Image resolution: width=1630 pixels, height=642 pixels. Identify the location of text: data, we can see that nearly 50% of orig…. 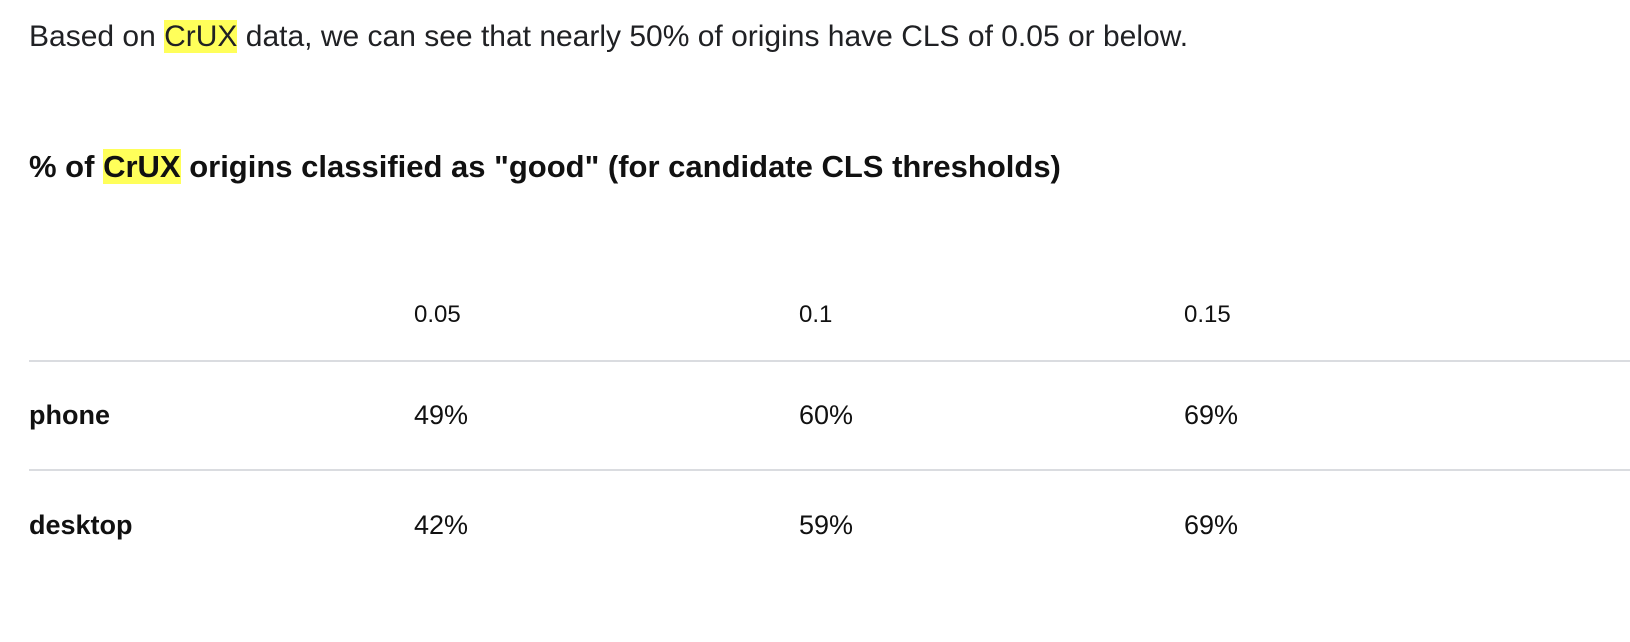
(713, 36).